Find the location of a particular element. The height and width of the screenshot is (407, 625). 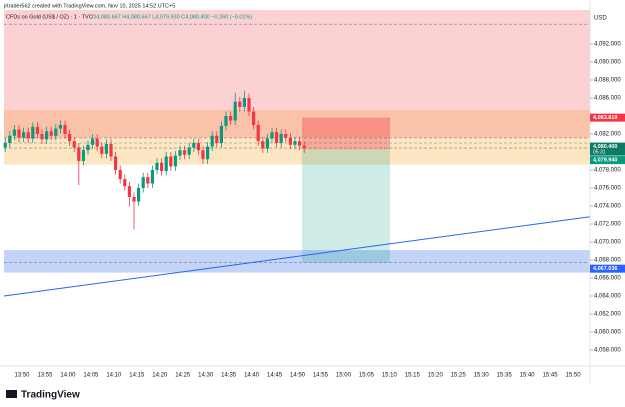

y-tick-label: 4,090.000 is located at coordinates (607, 63).